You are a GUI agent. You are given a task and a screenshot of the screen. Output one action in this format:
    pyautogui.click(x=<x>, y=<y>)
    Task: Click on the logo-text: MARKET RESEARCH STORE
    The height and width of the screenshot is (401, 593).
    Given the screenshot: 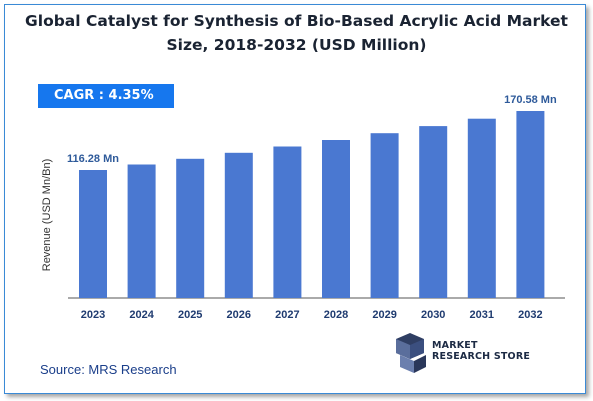 What is the action you would take?
    pyautogui.click(x=481, y=351)
    